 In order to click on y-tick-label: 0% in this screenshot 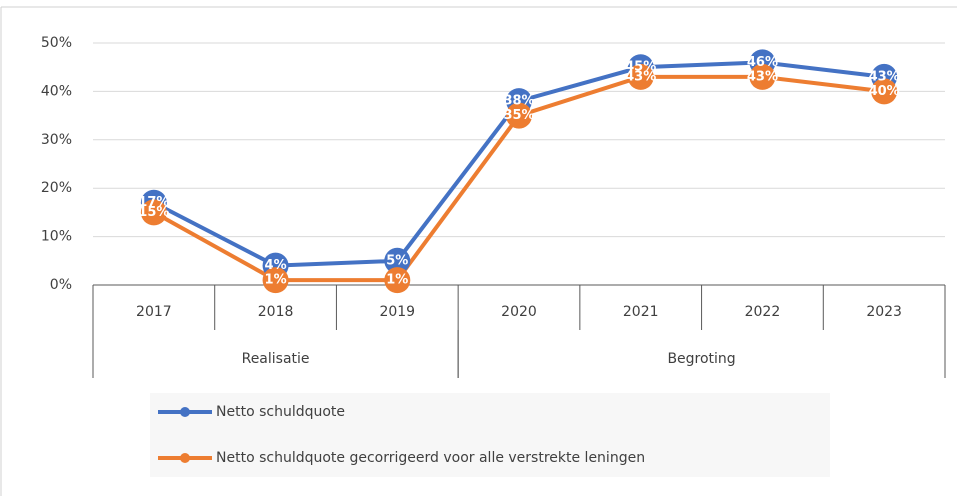, I will do `click(61, 285)`.